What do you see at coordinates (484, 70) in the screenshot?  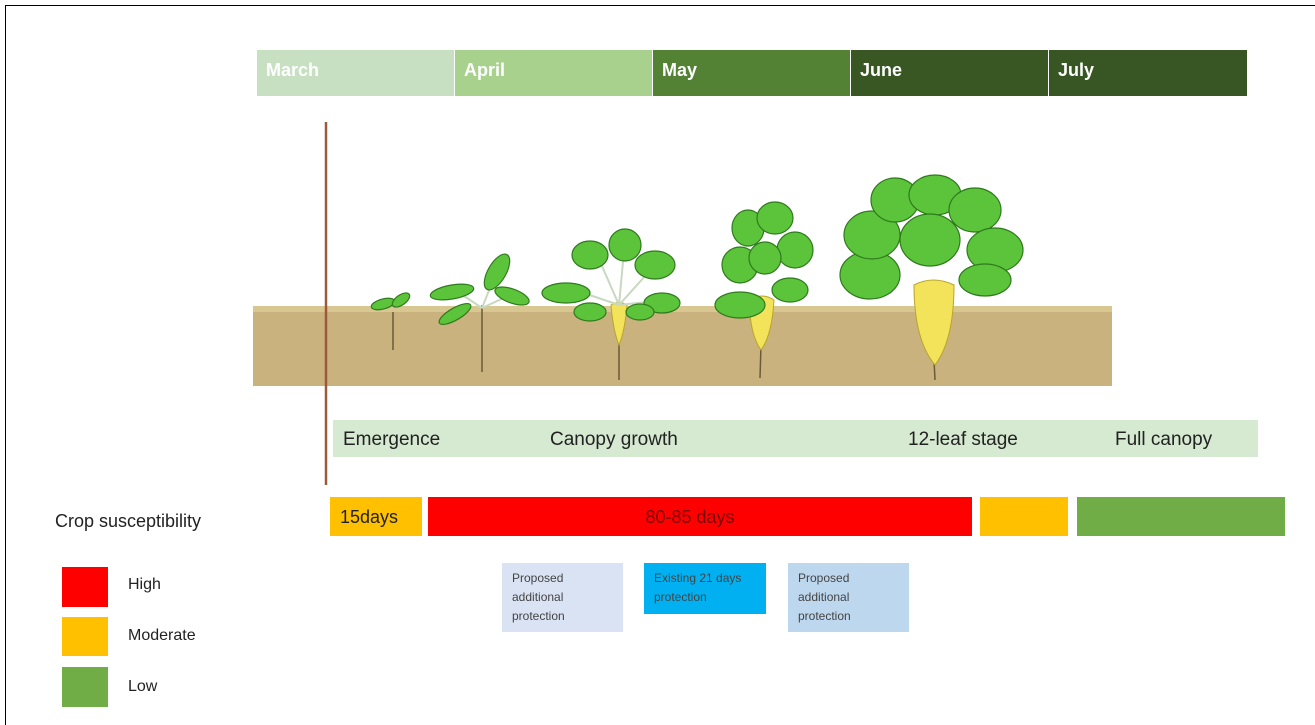 I see `month-label: April` at bounding box center [484, 70].